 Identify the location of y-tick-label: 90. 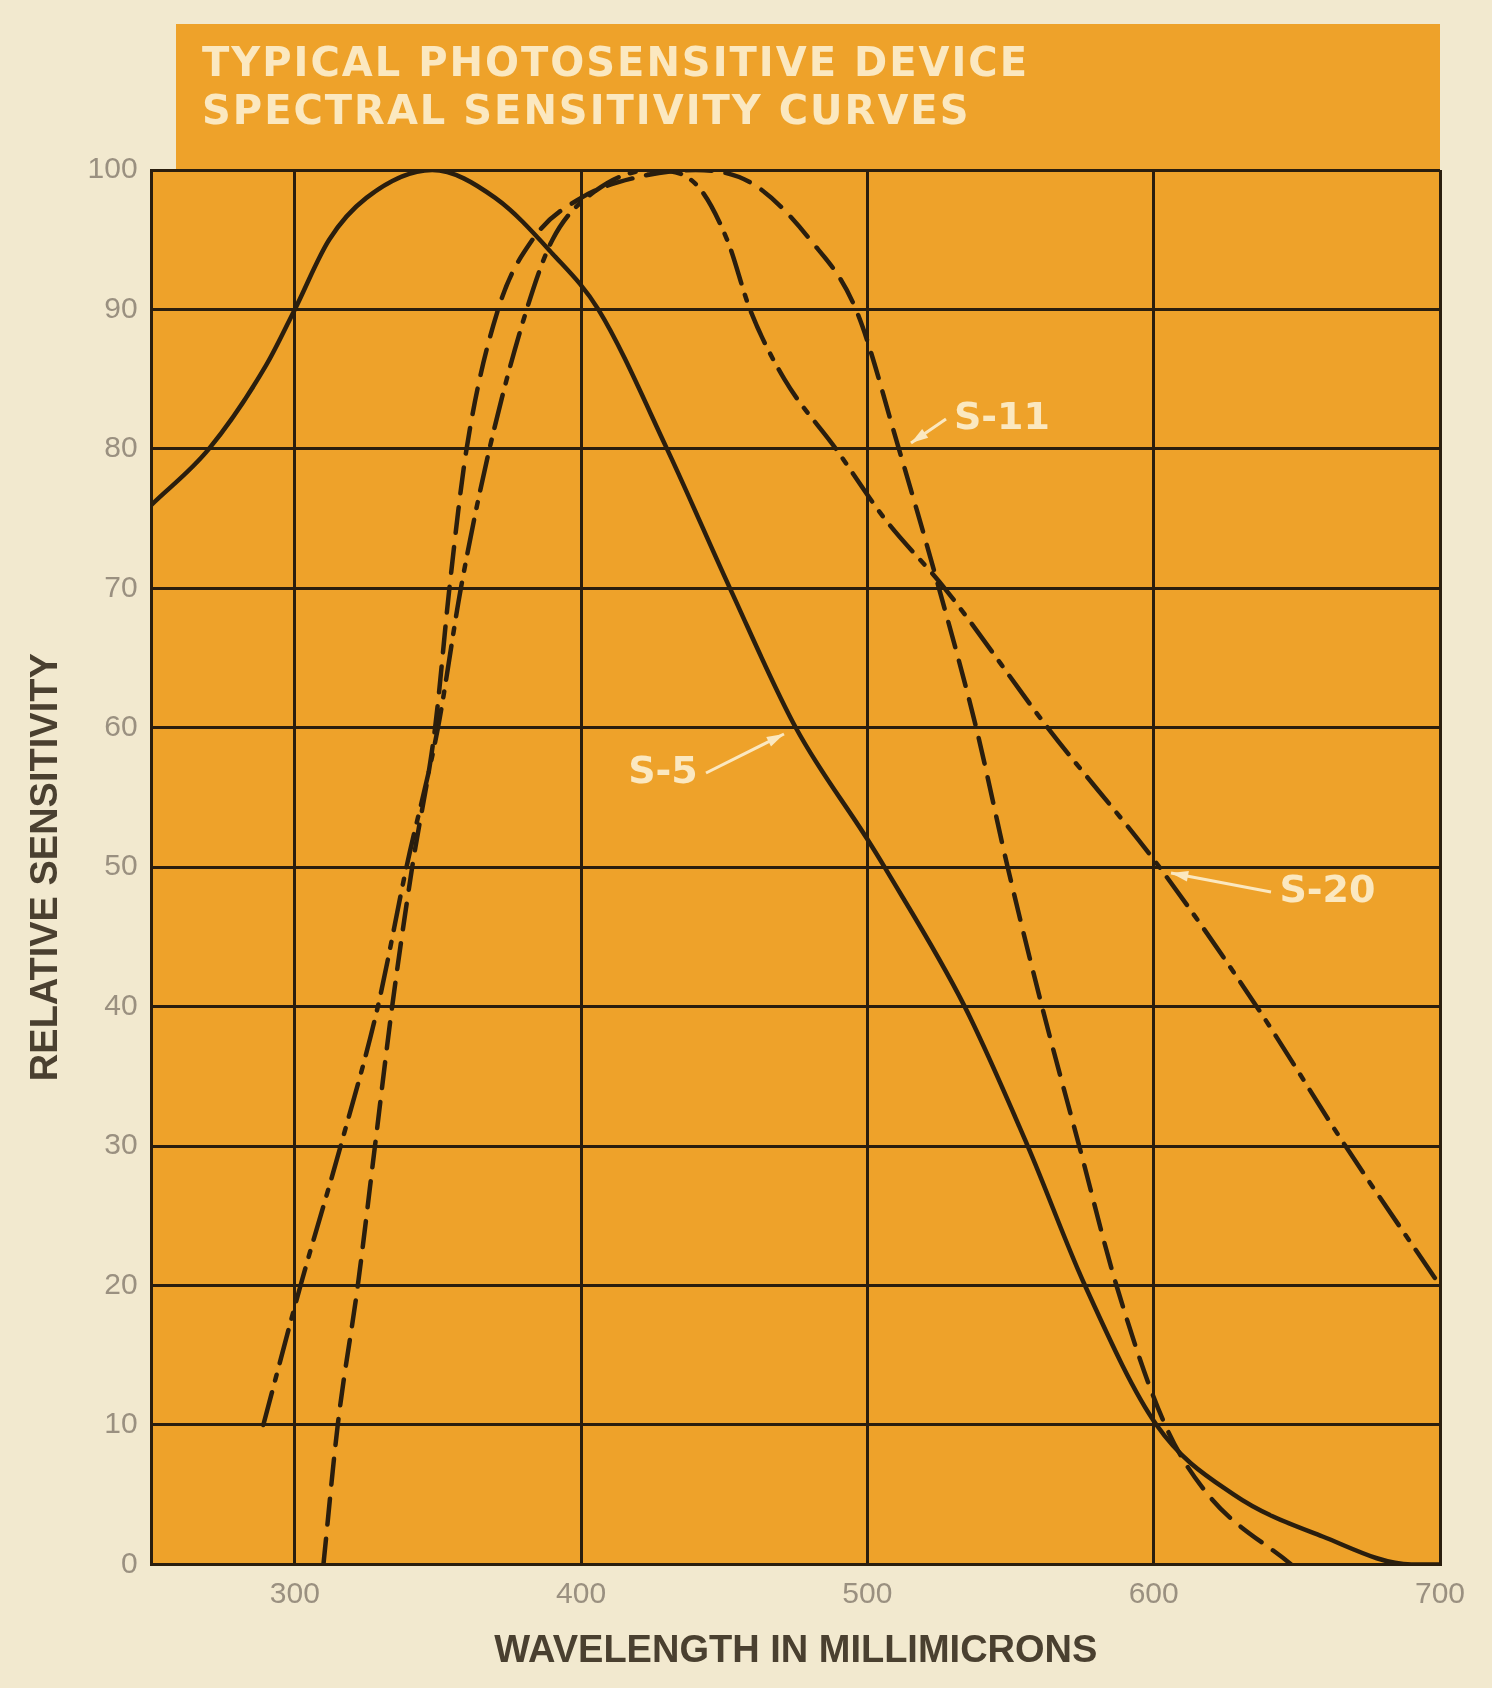
(121, 307).